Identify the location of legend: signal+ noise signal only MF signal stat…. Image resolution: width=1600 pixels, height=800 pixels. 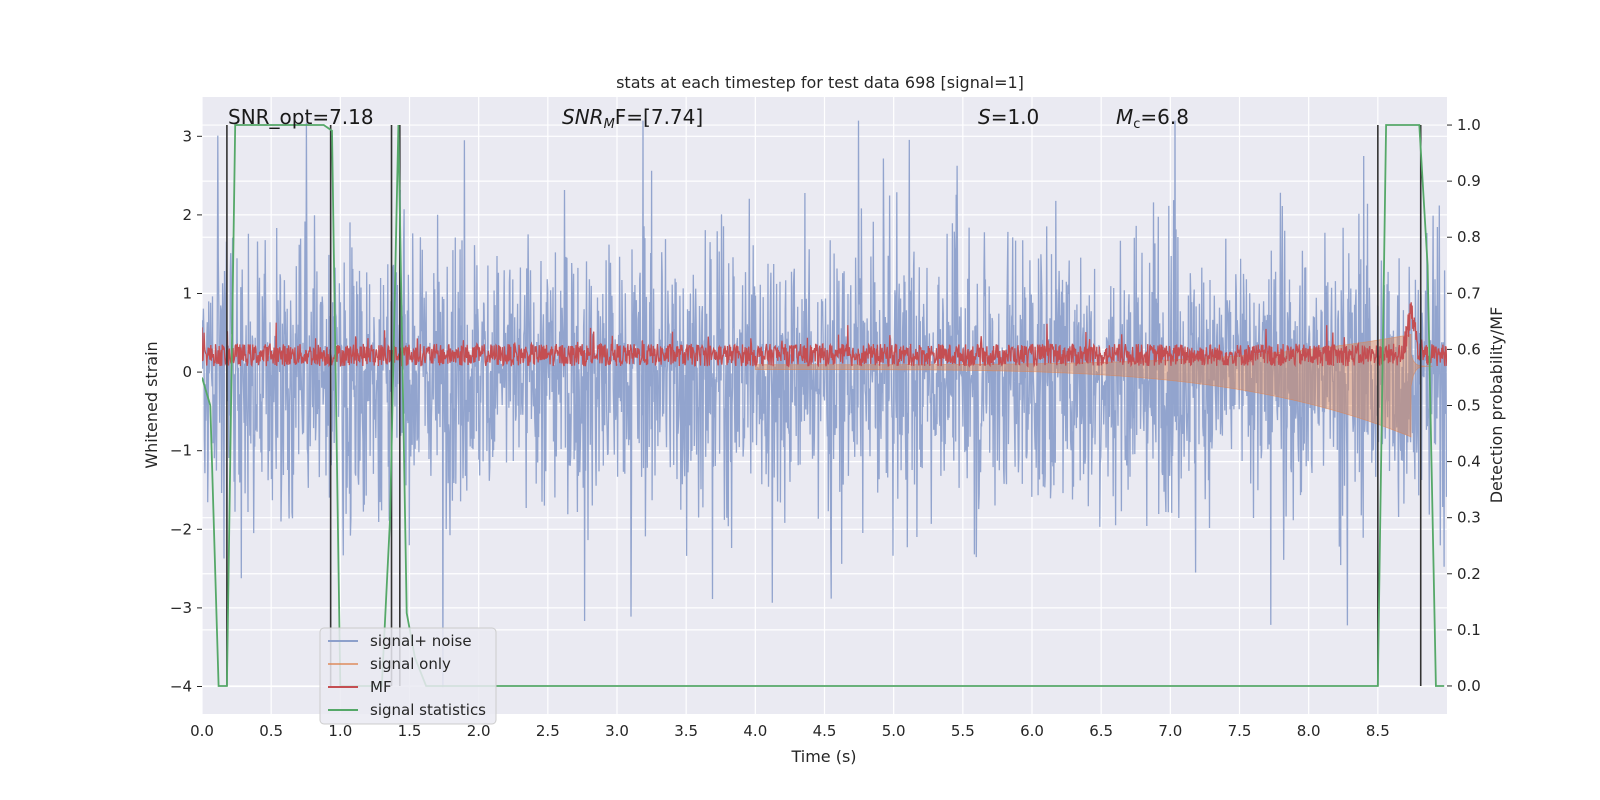
(408, 676).